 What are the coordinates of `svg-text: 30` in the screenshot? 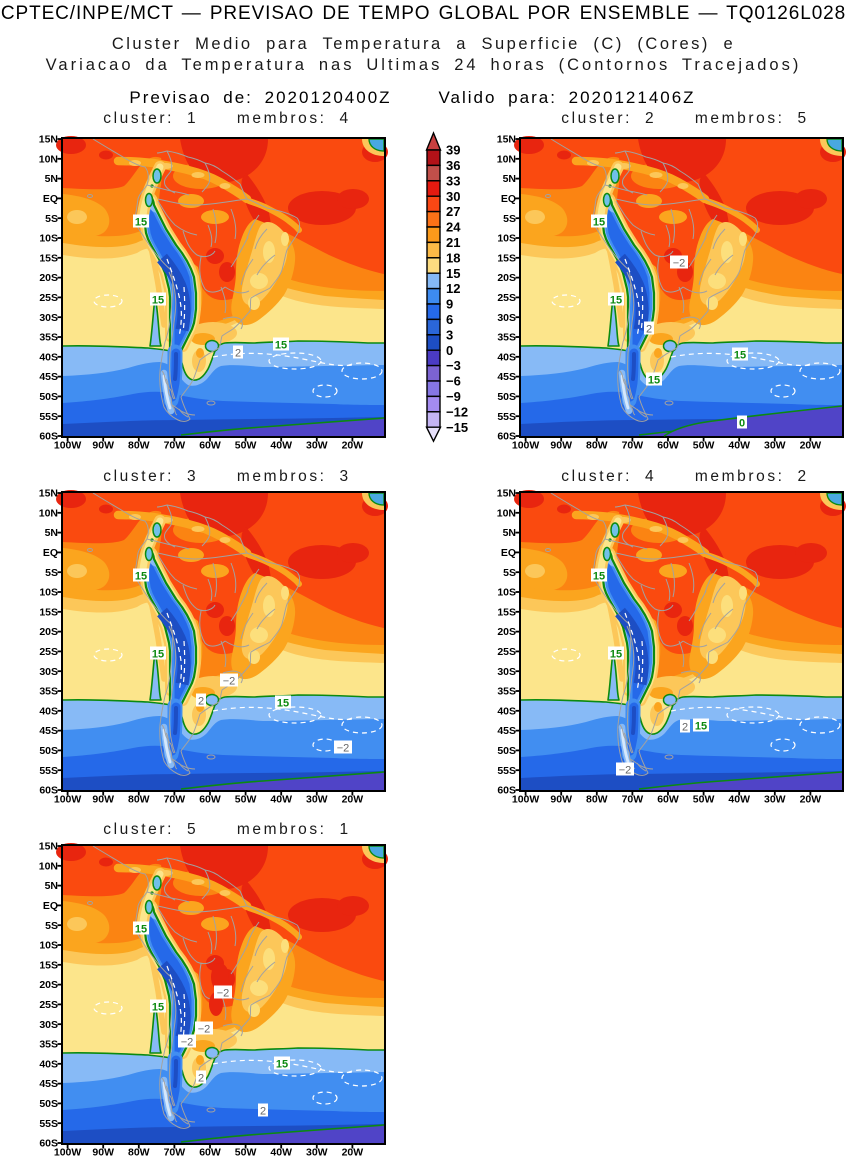 It's located at (453, 196).